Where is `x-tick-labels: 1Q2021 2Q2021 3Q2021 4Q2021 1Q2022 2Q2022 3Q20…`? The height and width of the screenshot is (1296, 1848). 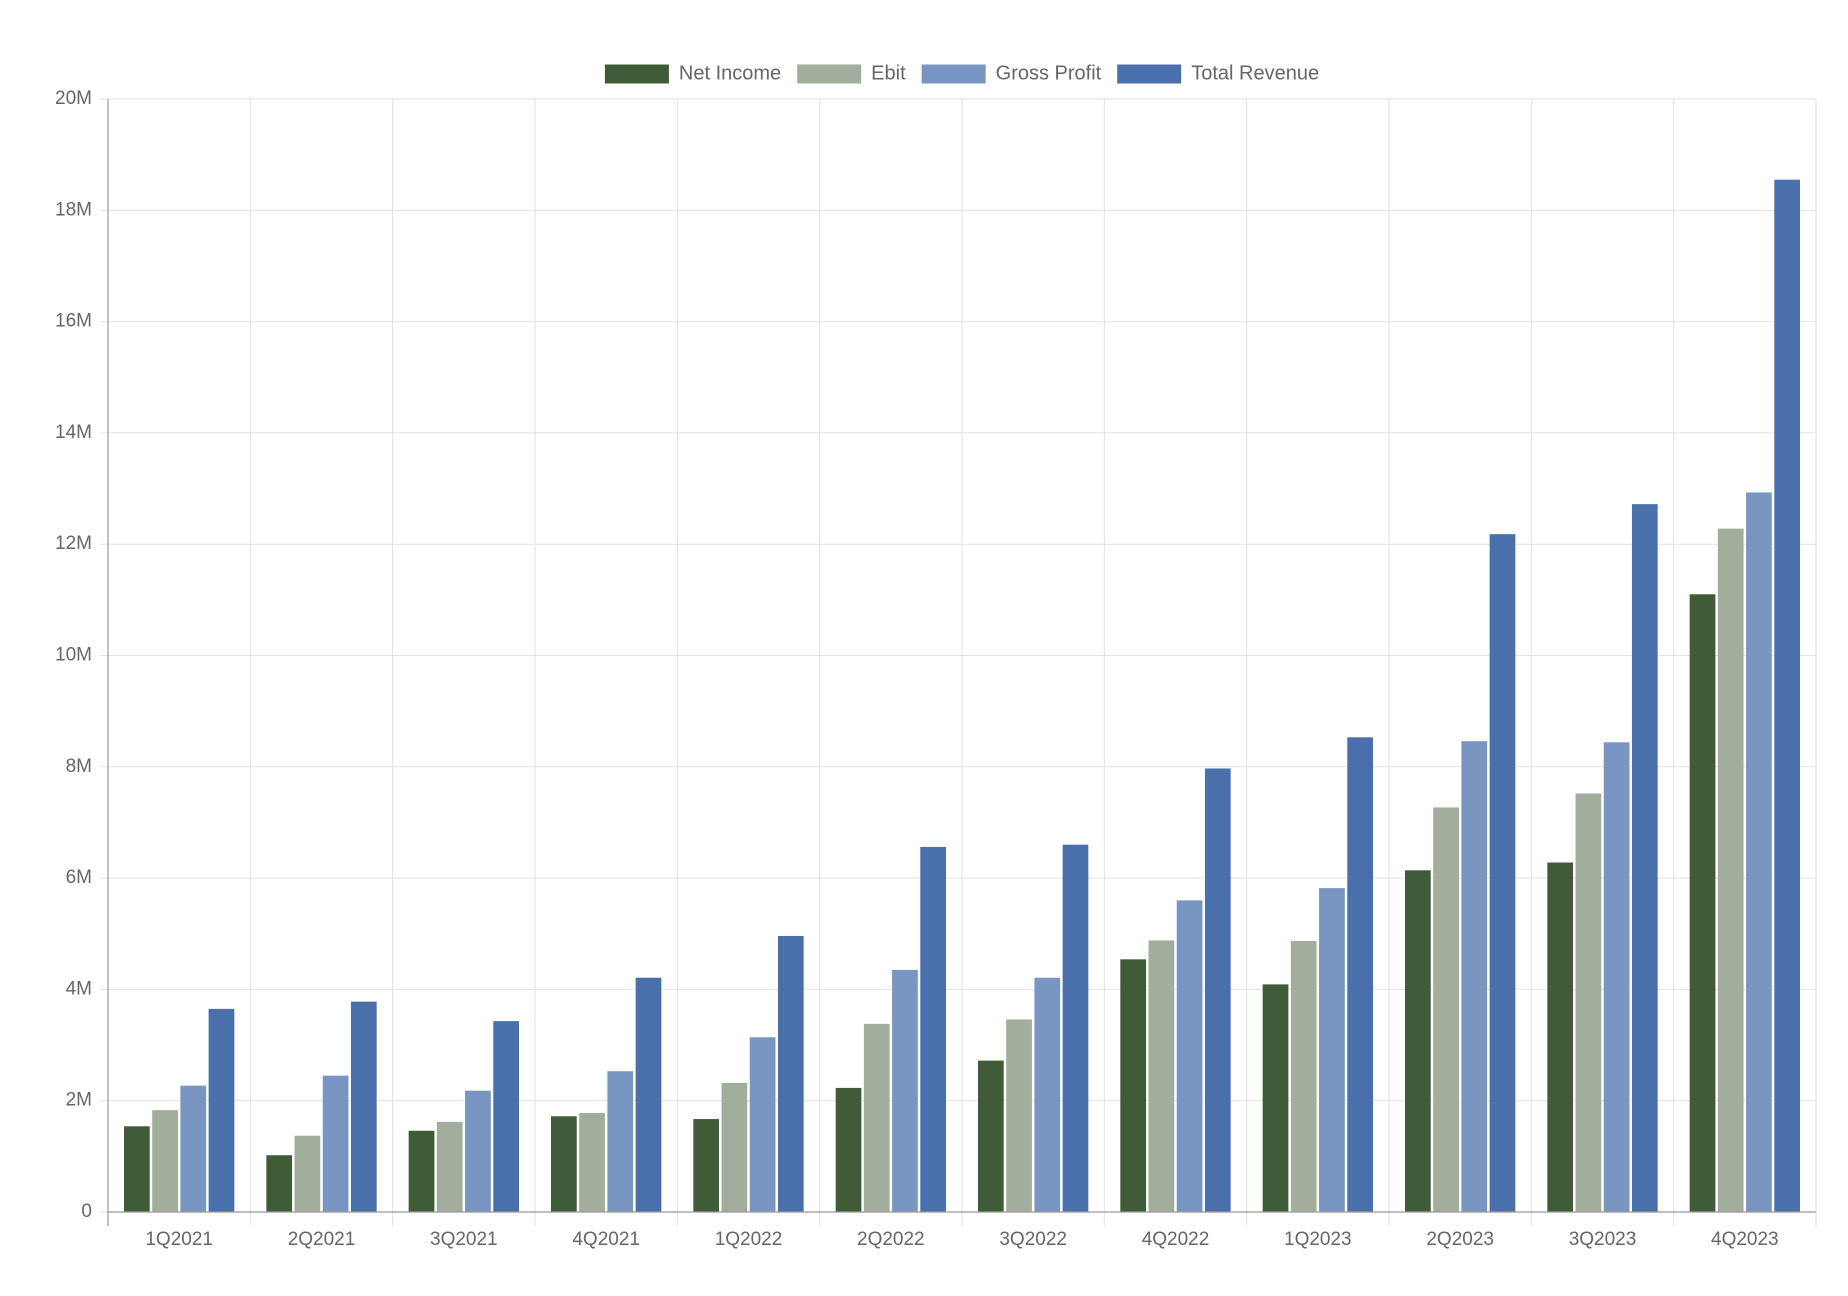
x-tick-labels: 1Q2021 2Q2021 3Q2021 4Q2021 1Q2022 2Q2022 3Q20… is located at coordinates (961, 1239).